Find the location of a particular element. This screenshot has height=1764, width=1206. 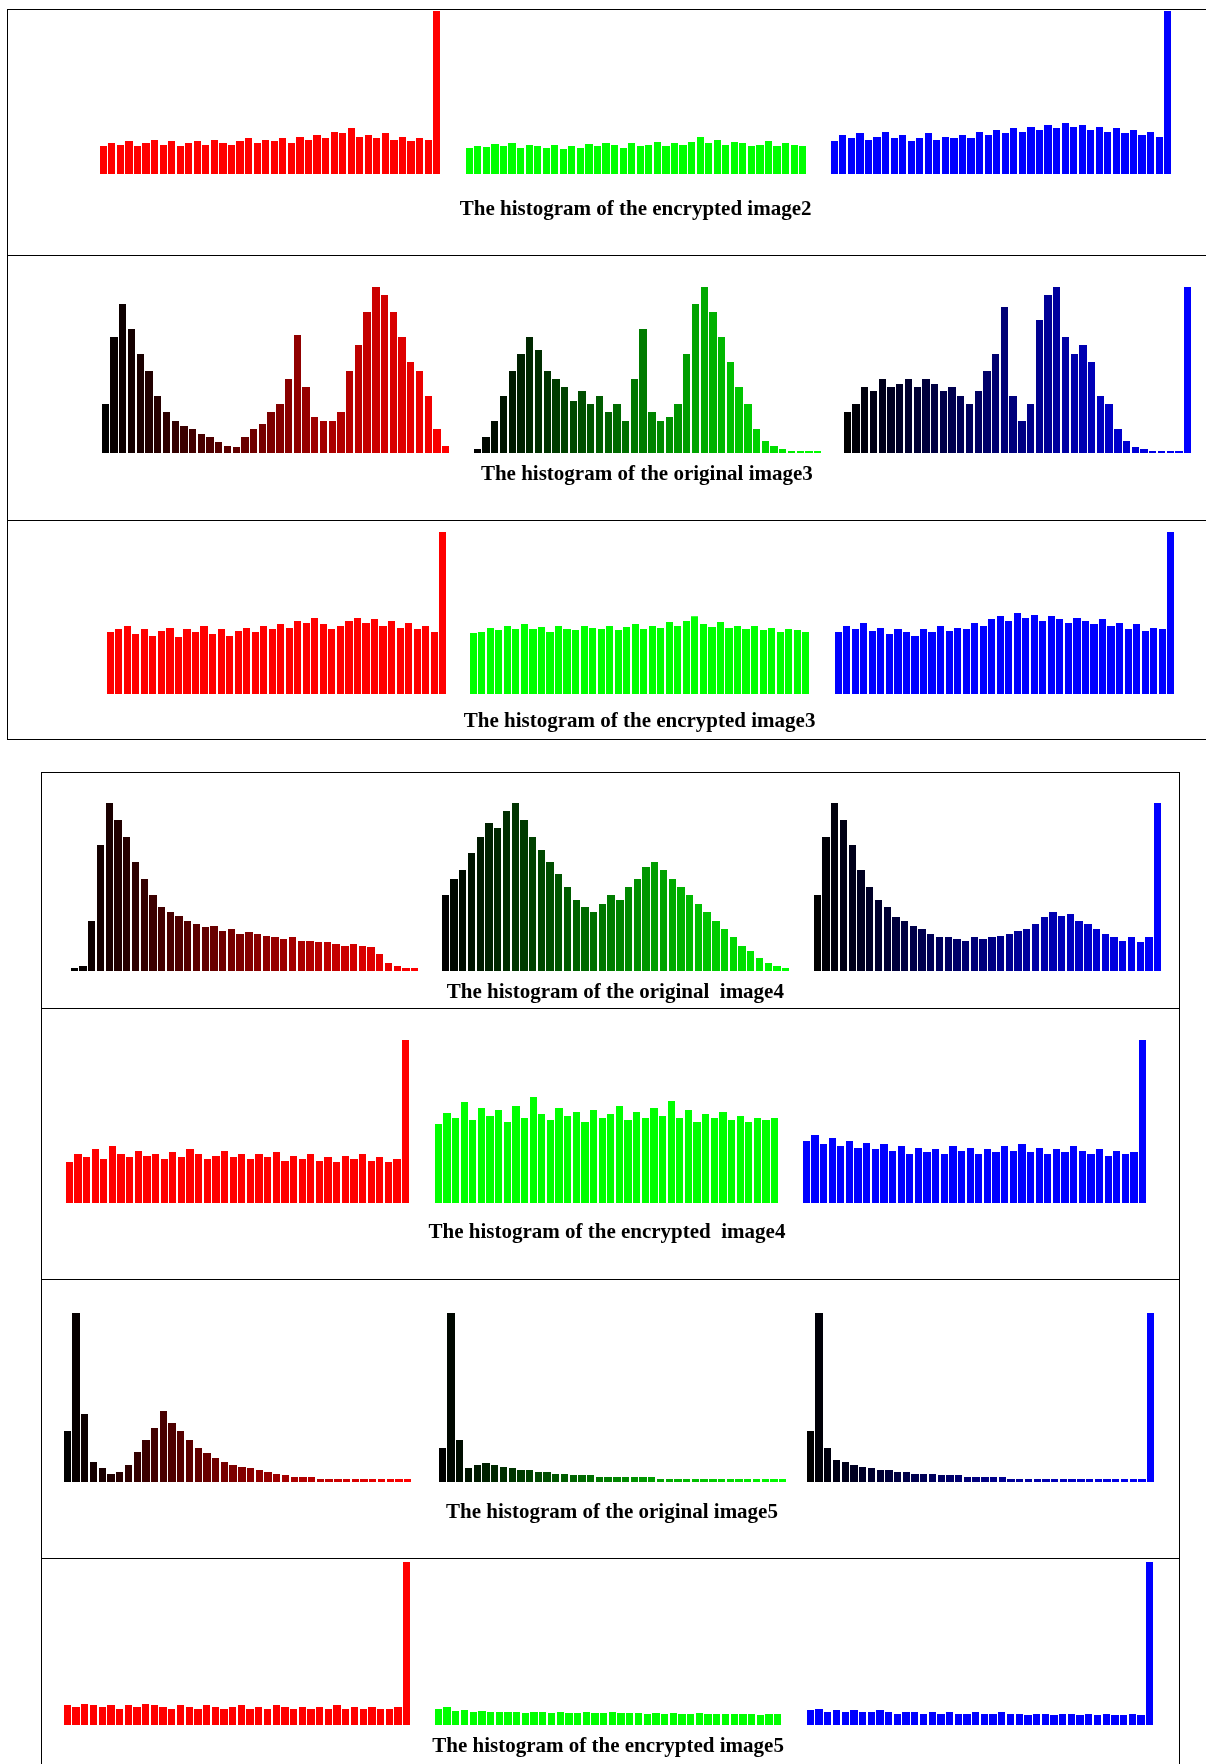

text: The histogram of the original image4 is located at coordinates (615, 992).